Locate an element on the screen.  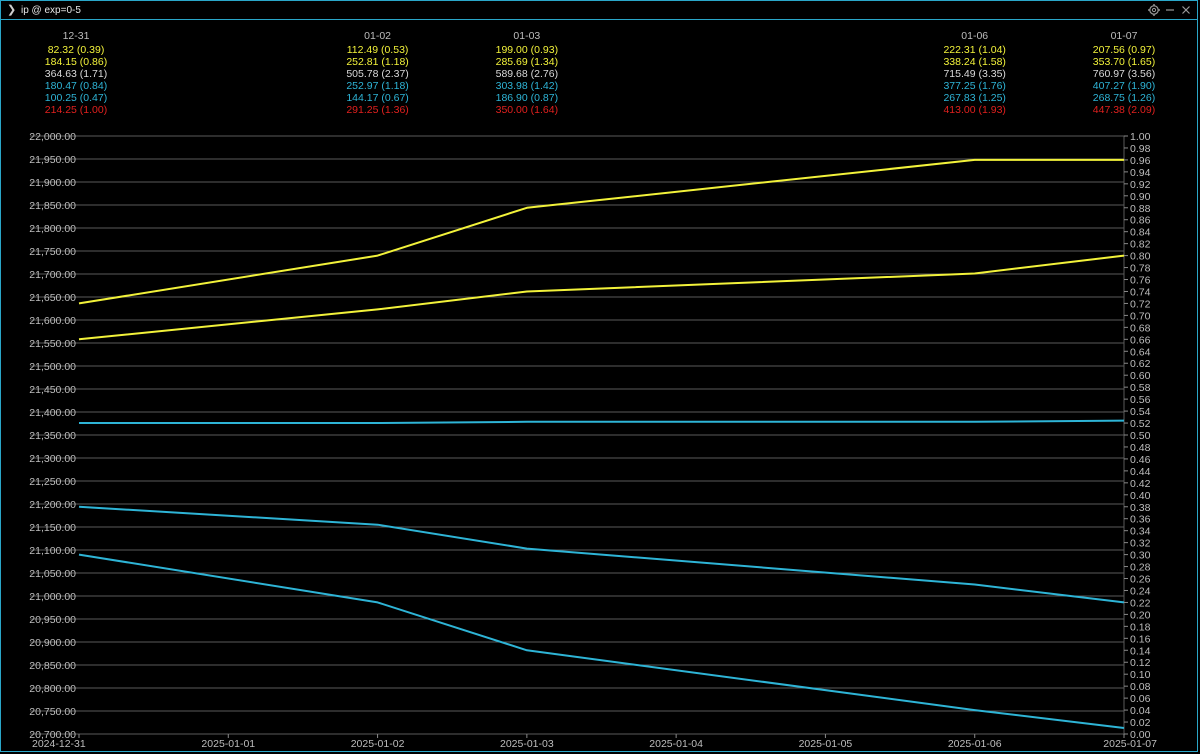
header-value: 338.24 (1.58) is located at coordinates (974, 62).